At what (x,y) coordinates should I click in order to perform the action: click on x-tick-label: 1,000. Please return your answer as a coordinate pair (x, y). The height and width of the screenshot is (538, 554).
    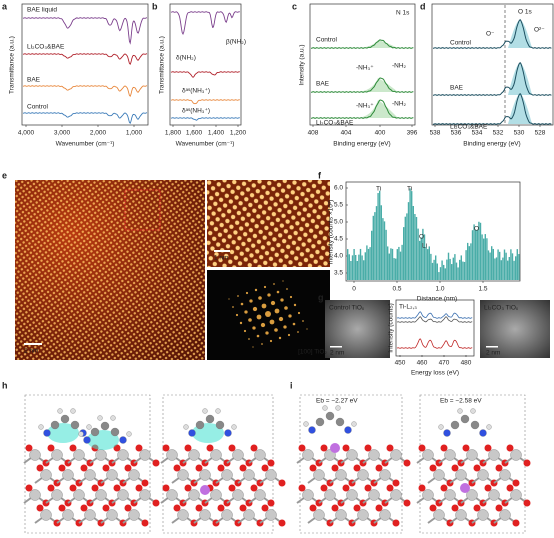
    Looking at the image, I should click on (134, 133).